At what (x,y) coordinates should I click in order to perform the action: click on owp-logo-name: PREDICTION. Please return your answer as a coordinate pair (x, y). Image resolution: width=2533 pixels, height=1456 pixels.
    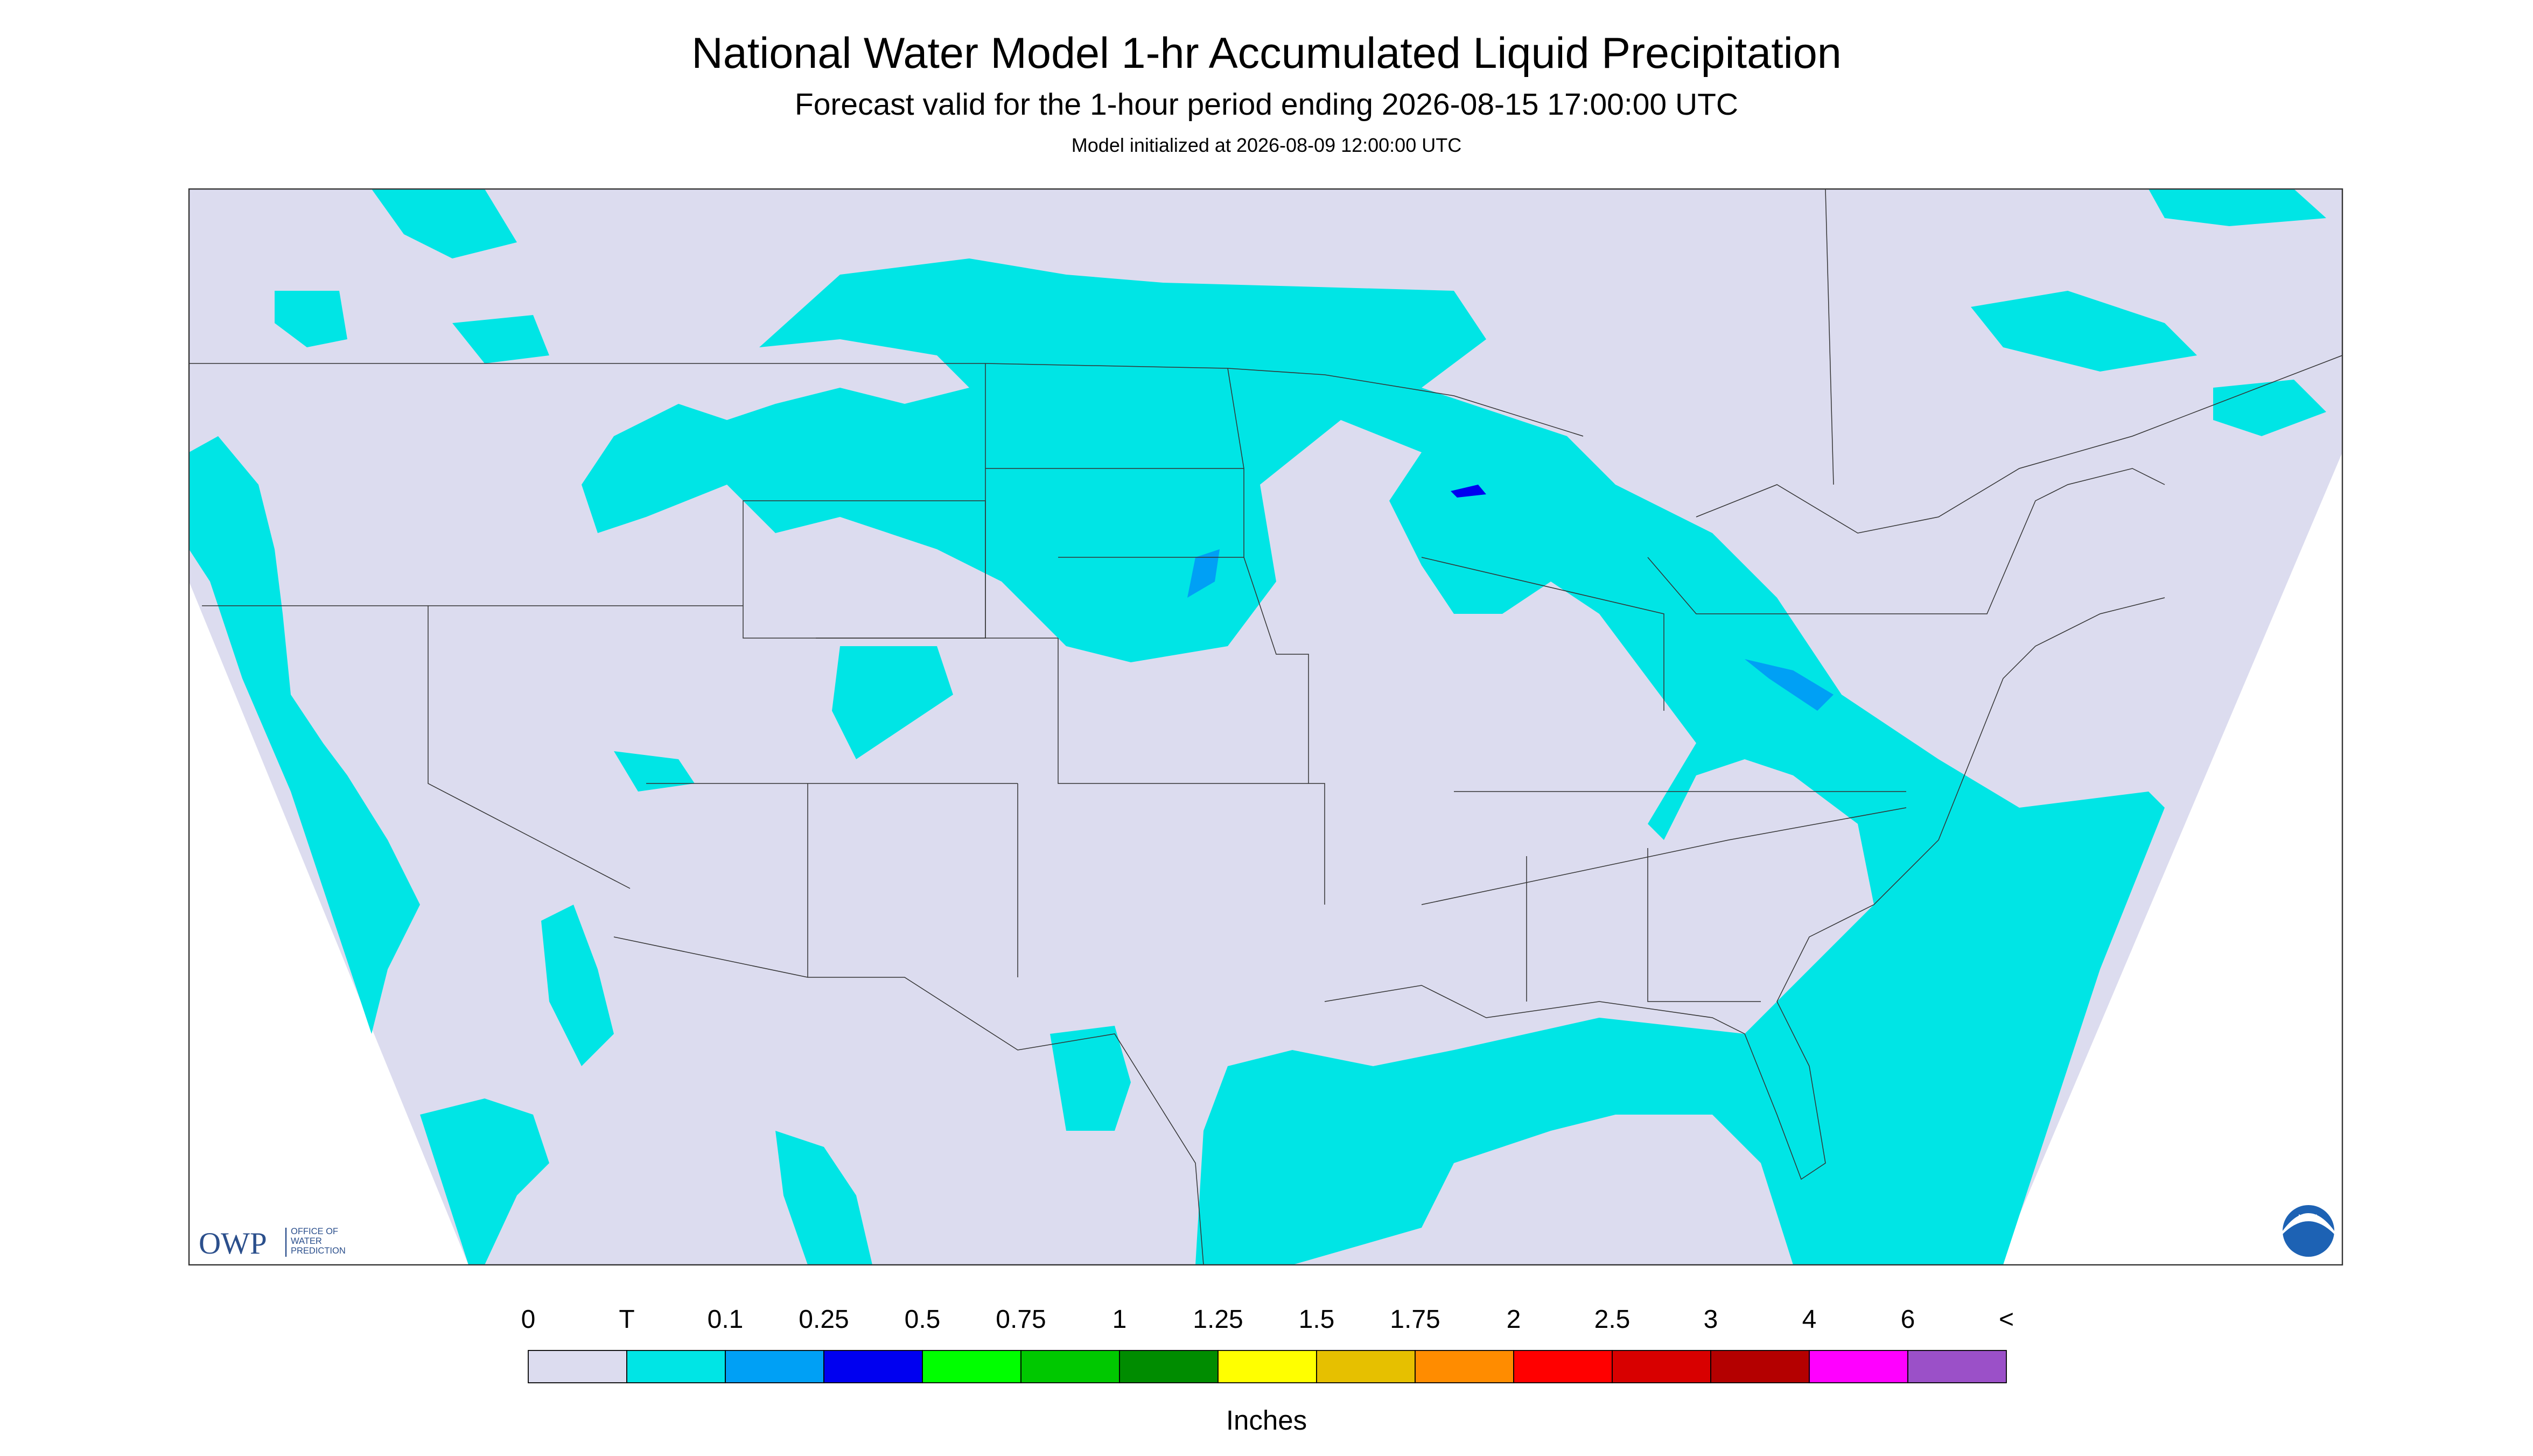
    Looking at the image, I should click on (318, 1251).